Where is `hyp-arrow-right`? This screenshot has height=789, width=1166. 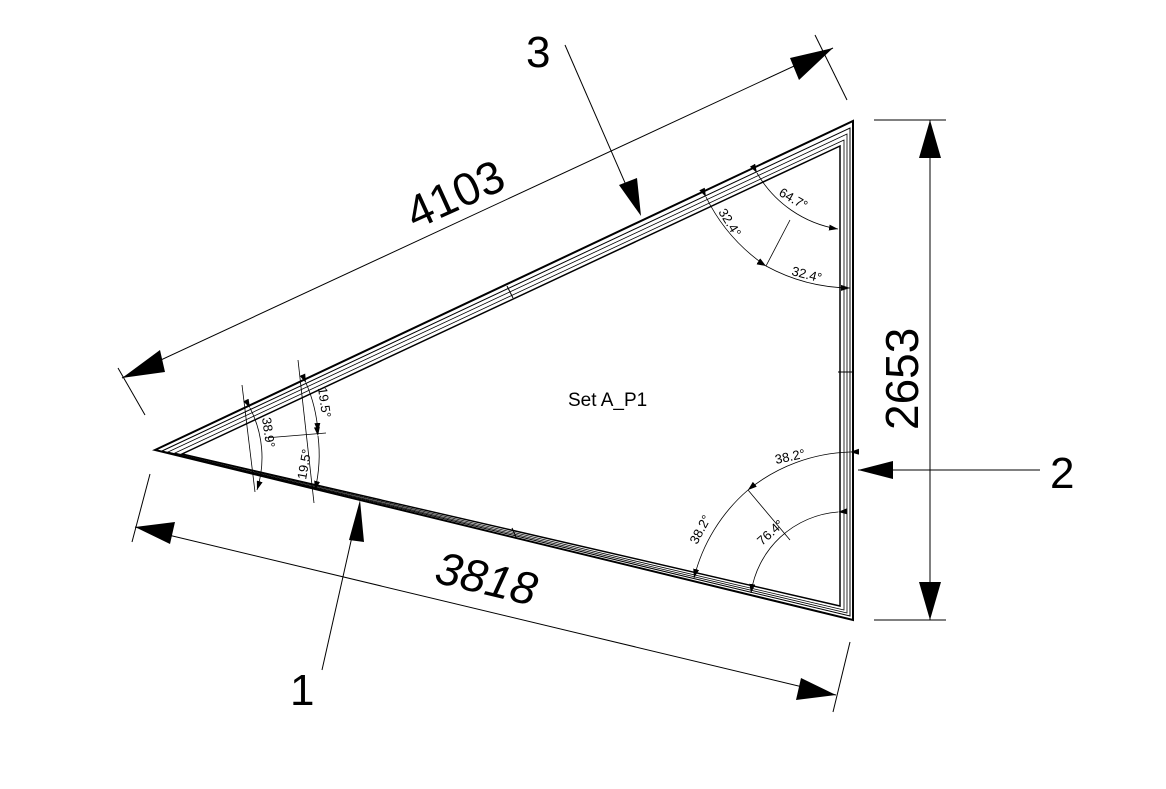 hyp-arrow-right is located at coordinates (811, 64).